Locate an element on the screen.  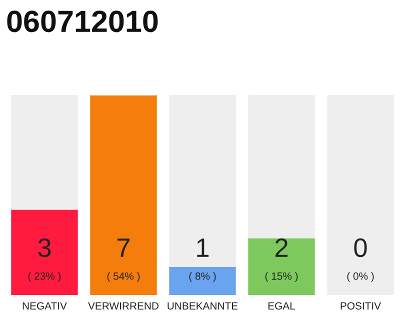
x-tick-label: UNBEKANNTE is located at coordinates (203, 306).